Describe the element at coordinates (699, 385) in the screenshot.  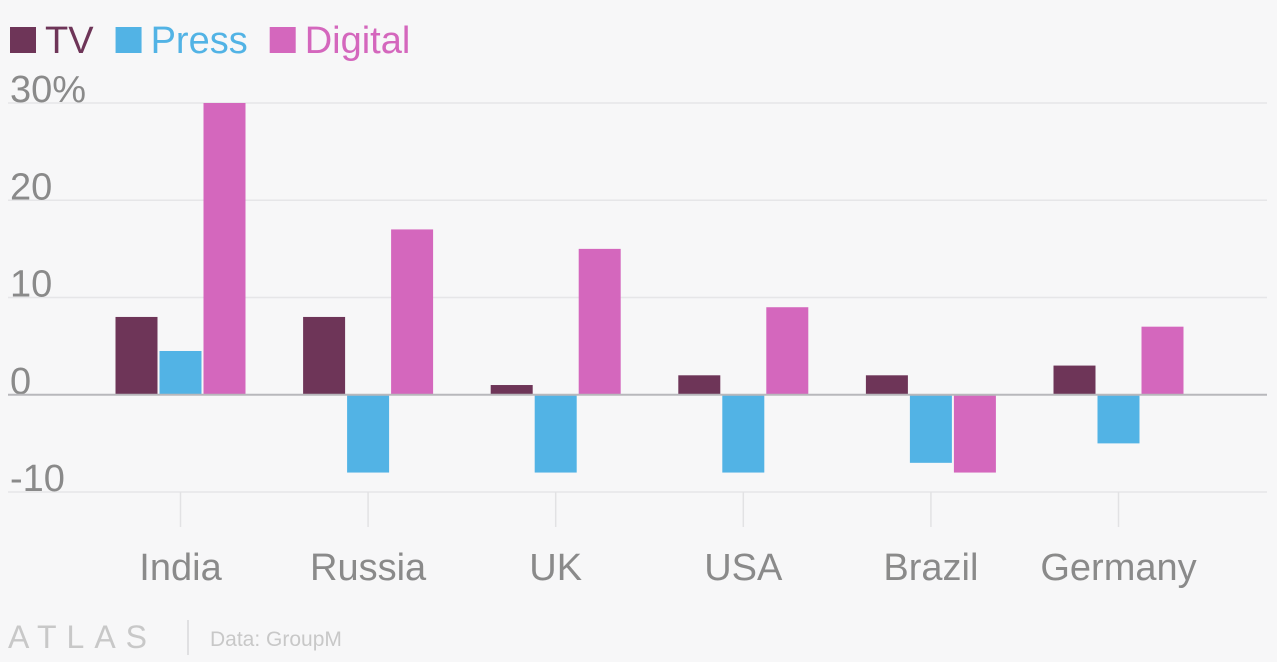
I see `bar-tv-usa` at that location.